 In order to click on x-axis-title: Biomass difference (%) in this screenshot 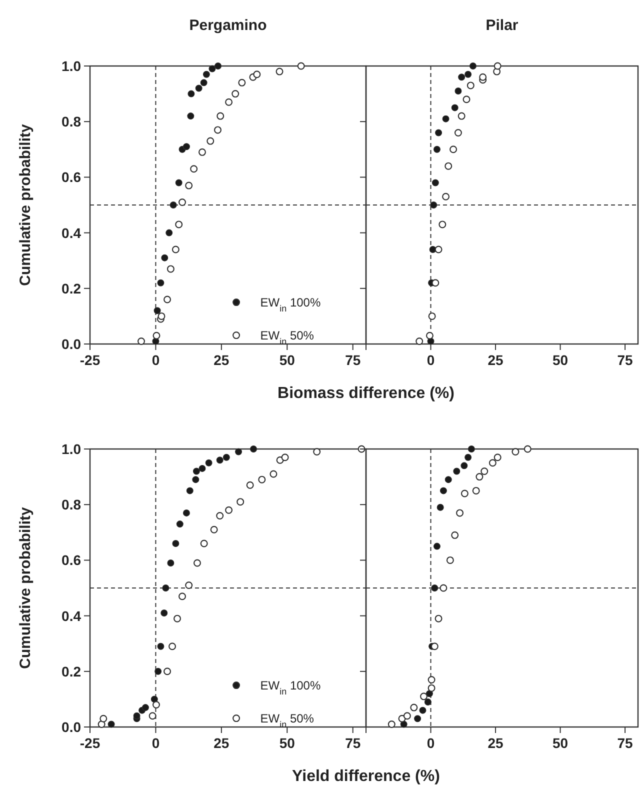, I will do `click(366, 393)`.